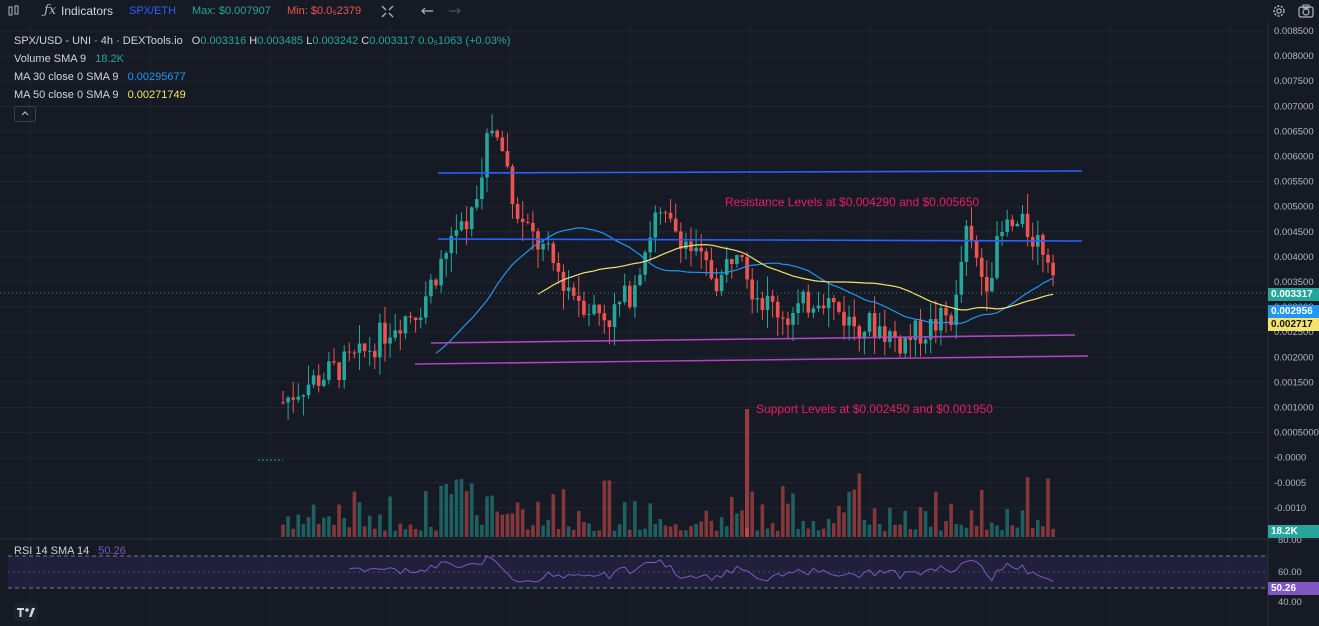  Describe the element at coordinates (69, 59) in the screenshot. I see `volume-legend: Volume SMA 9 18.2K` at that location.